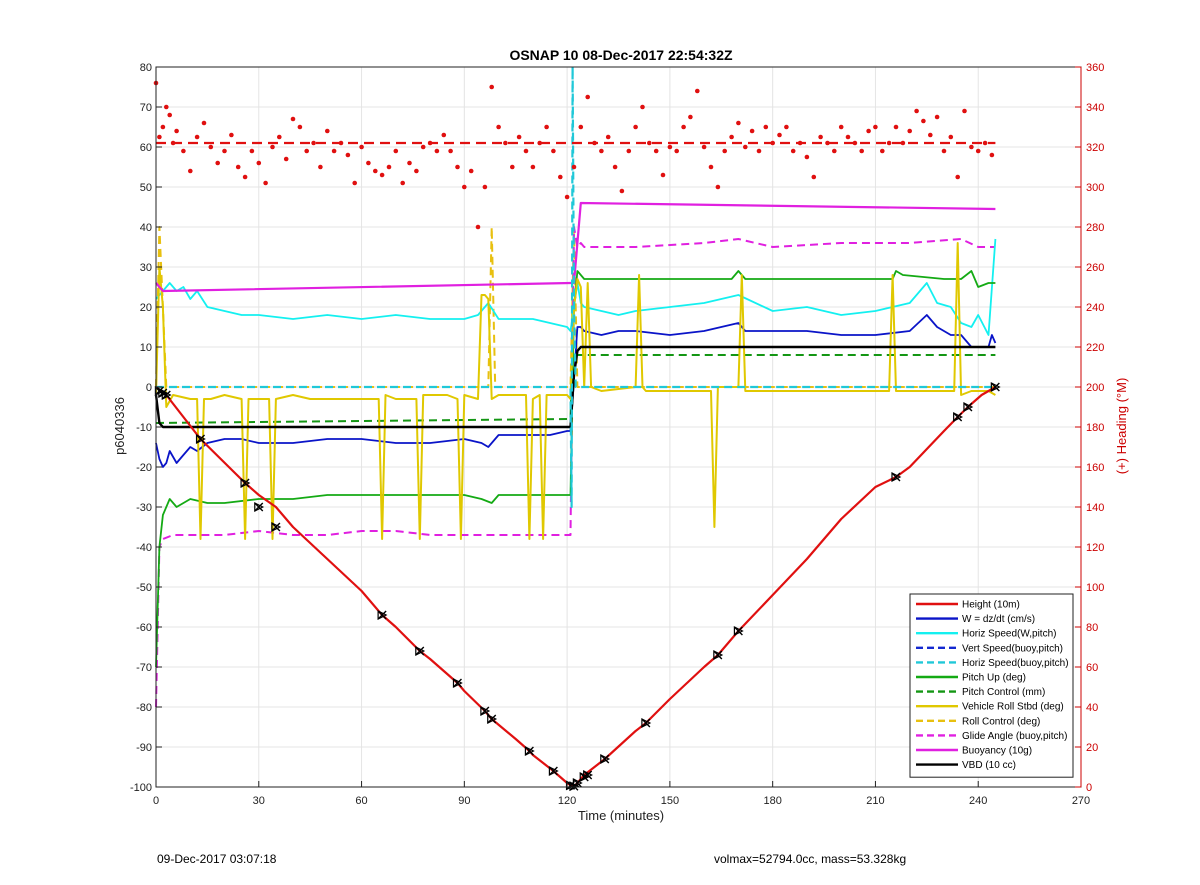  What do you see at coordinates (144, 668) in the screenshot?
I see `y-tick-label: -70` at bounding box center [144, 668].